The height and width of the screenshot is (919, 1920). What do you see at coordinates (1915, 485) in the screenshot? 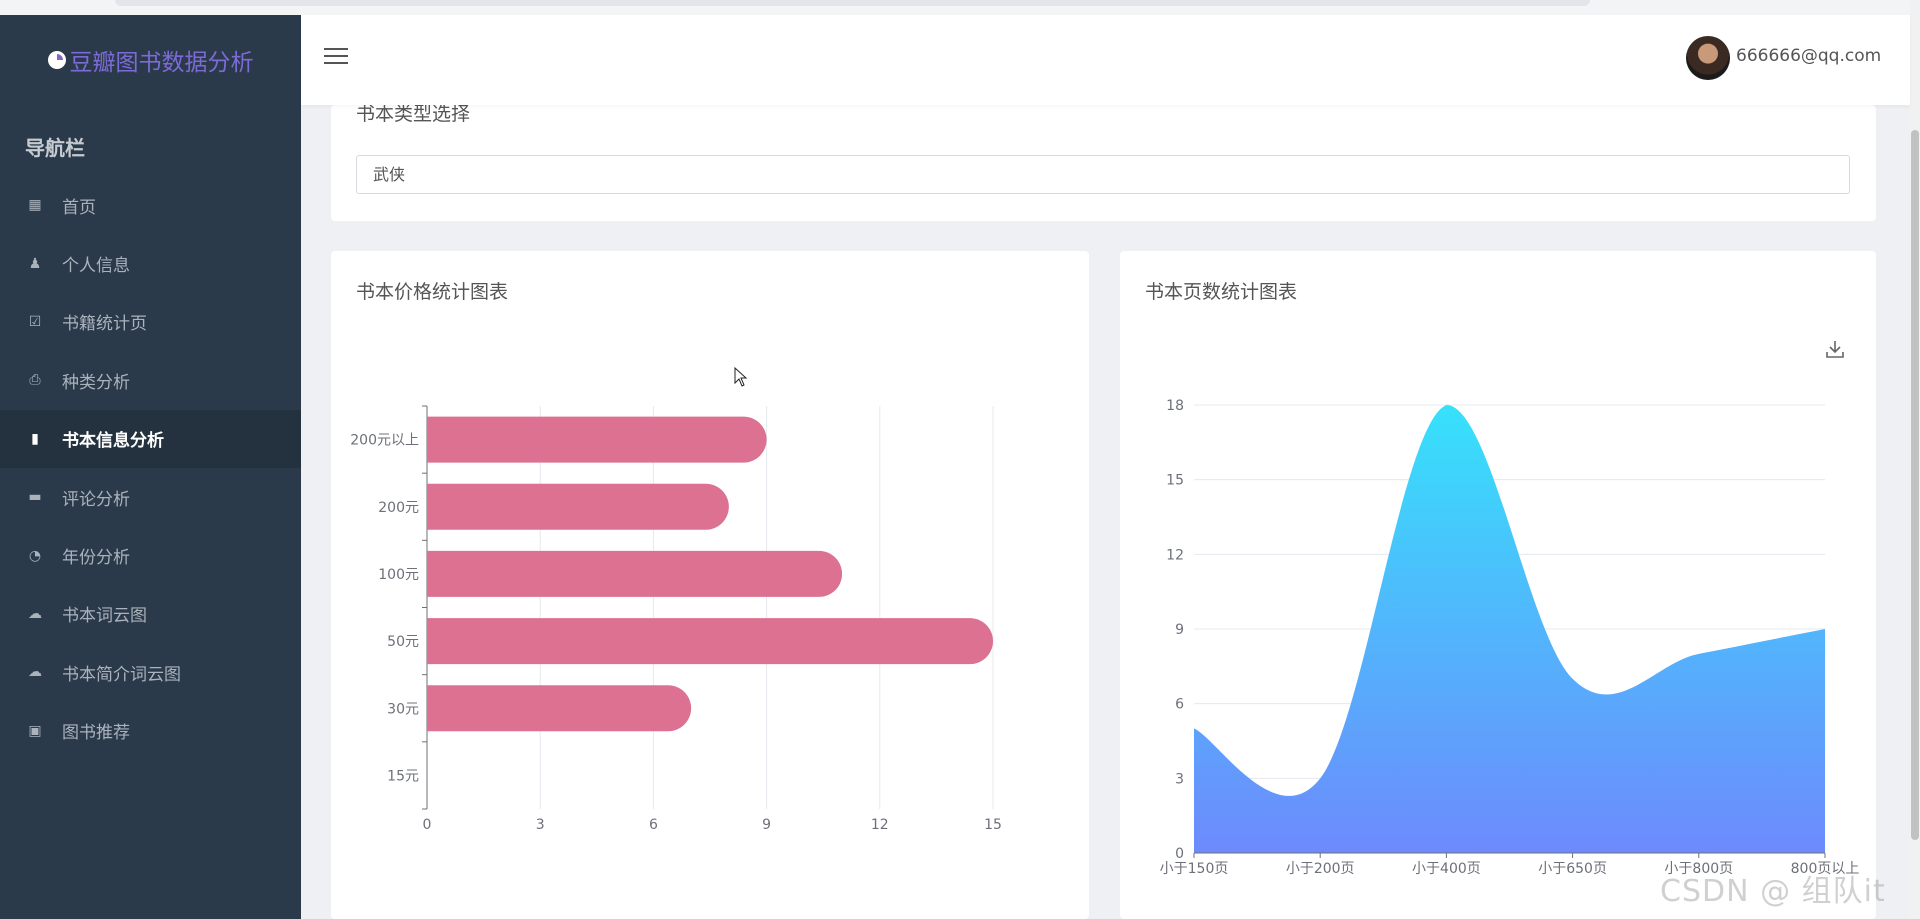
I see `scrollbar-thumb` at bounding box center [1915, 485].